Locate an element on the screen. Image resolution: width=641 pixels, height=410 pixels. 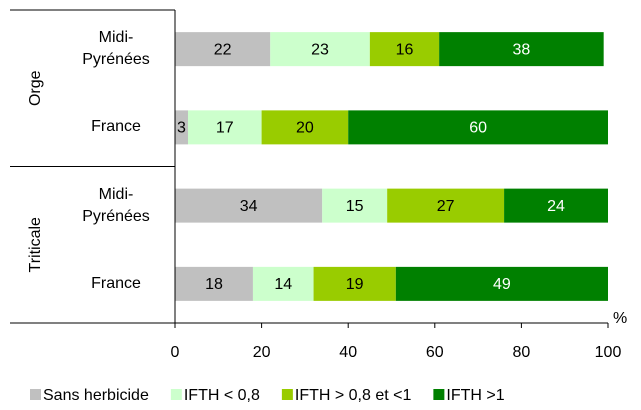
value-label: 23 is located at coordinates (320, 49).